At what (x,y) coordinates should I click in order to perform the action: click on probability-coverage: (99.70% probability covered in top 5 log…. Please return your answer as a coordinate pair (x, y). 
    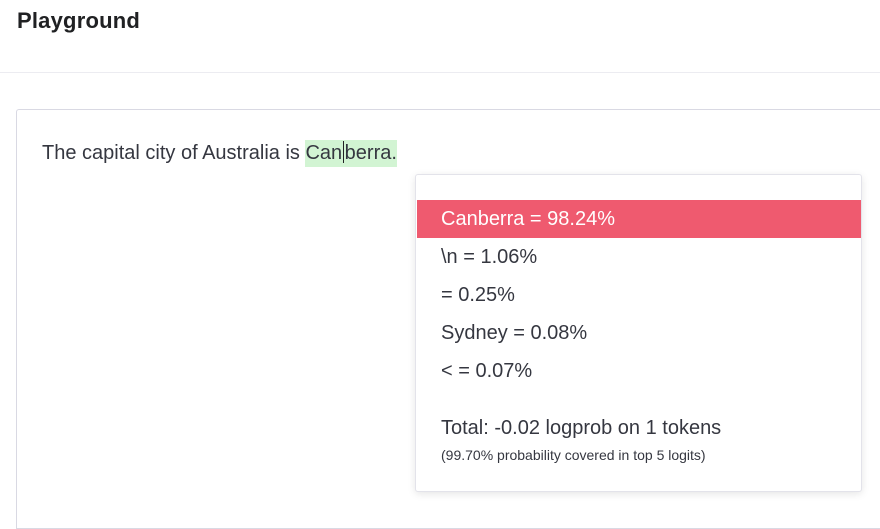
    Looking at the image, I should click on (573, 455).